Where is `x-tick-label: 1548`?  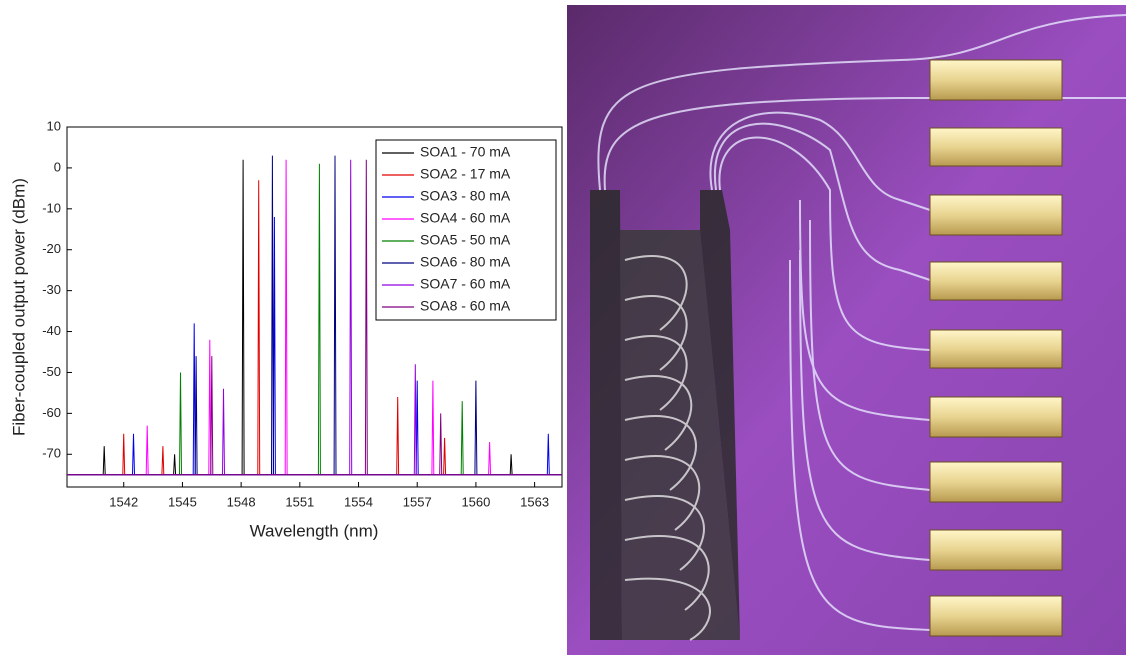
x-tick-label: 1548 is located at coordinates (241, 501).